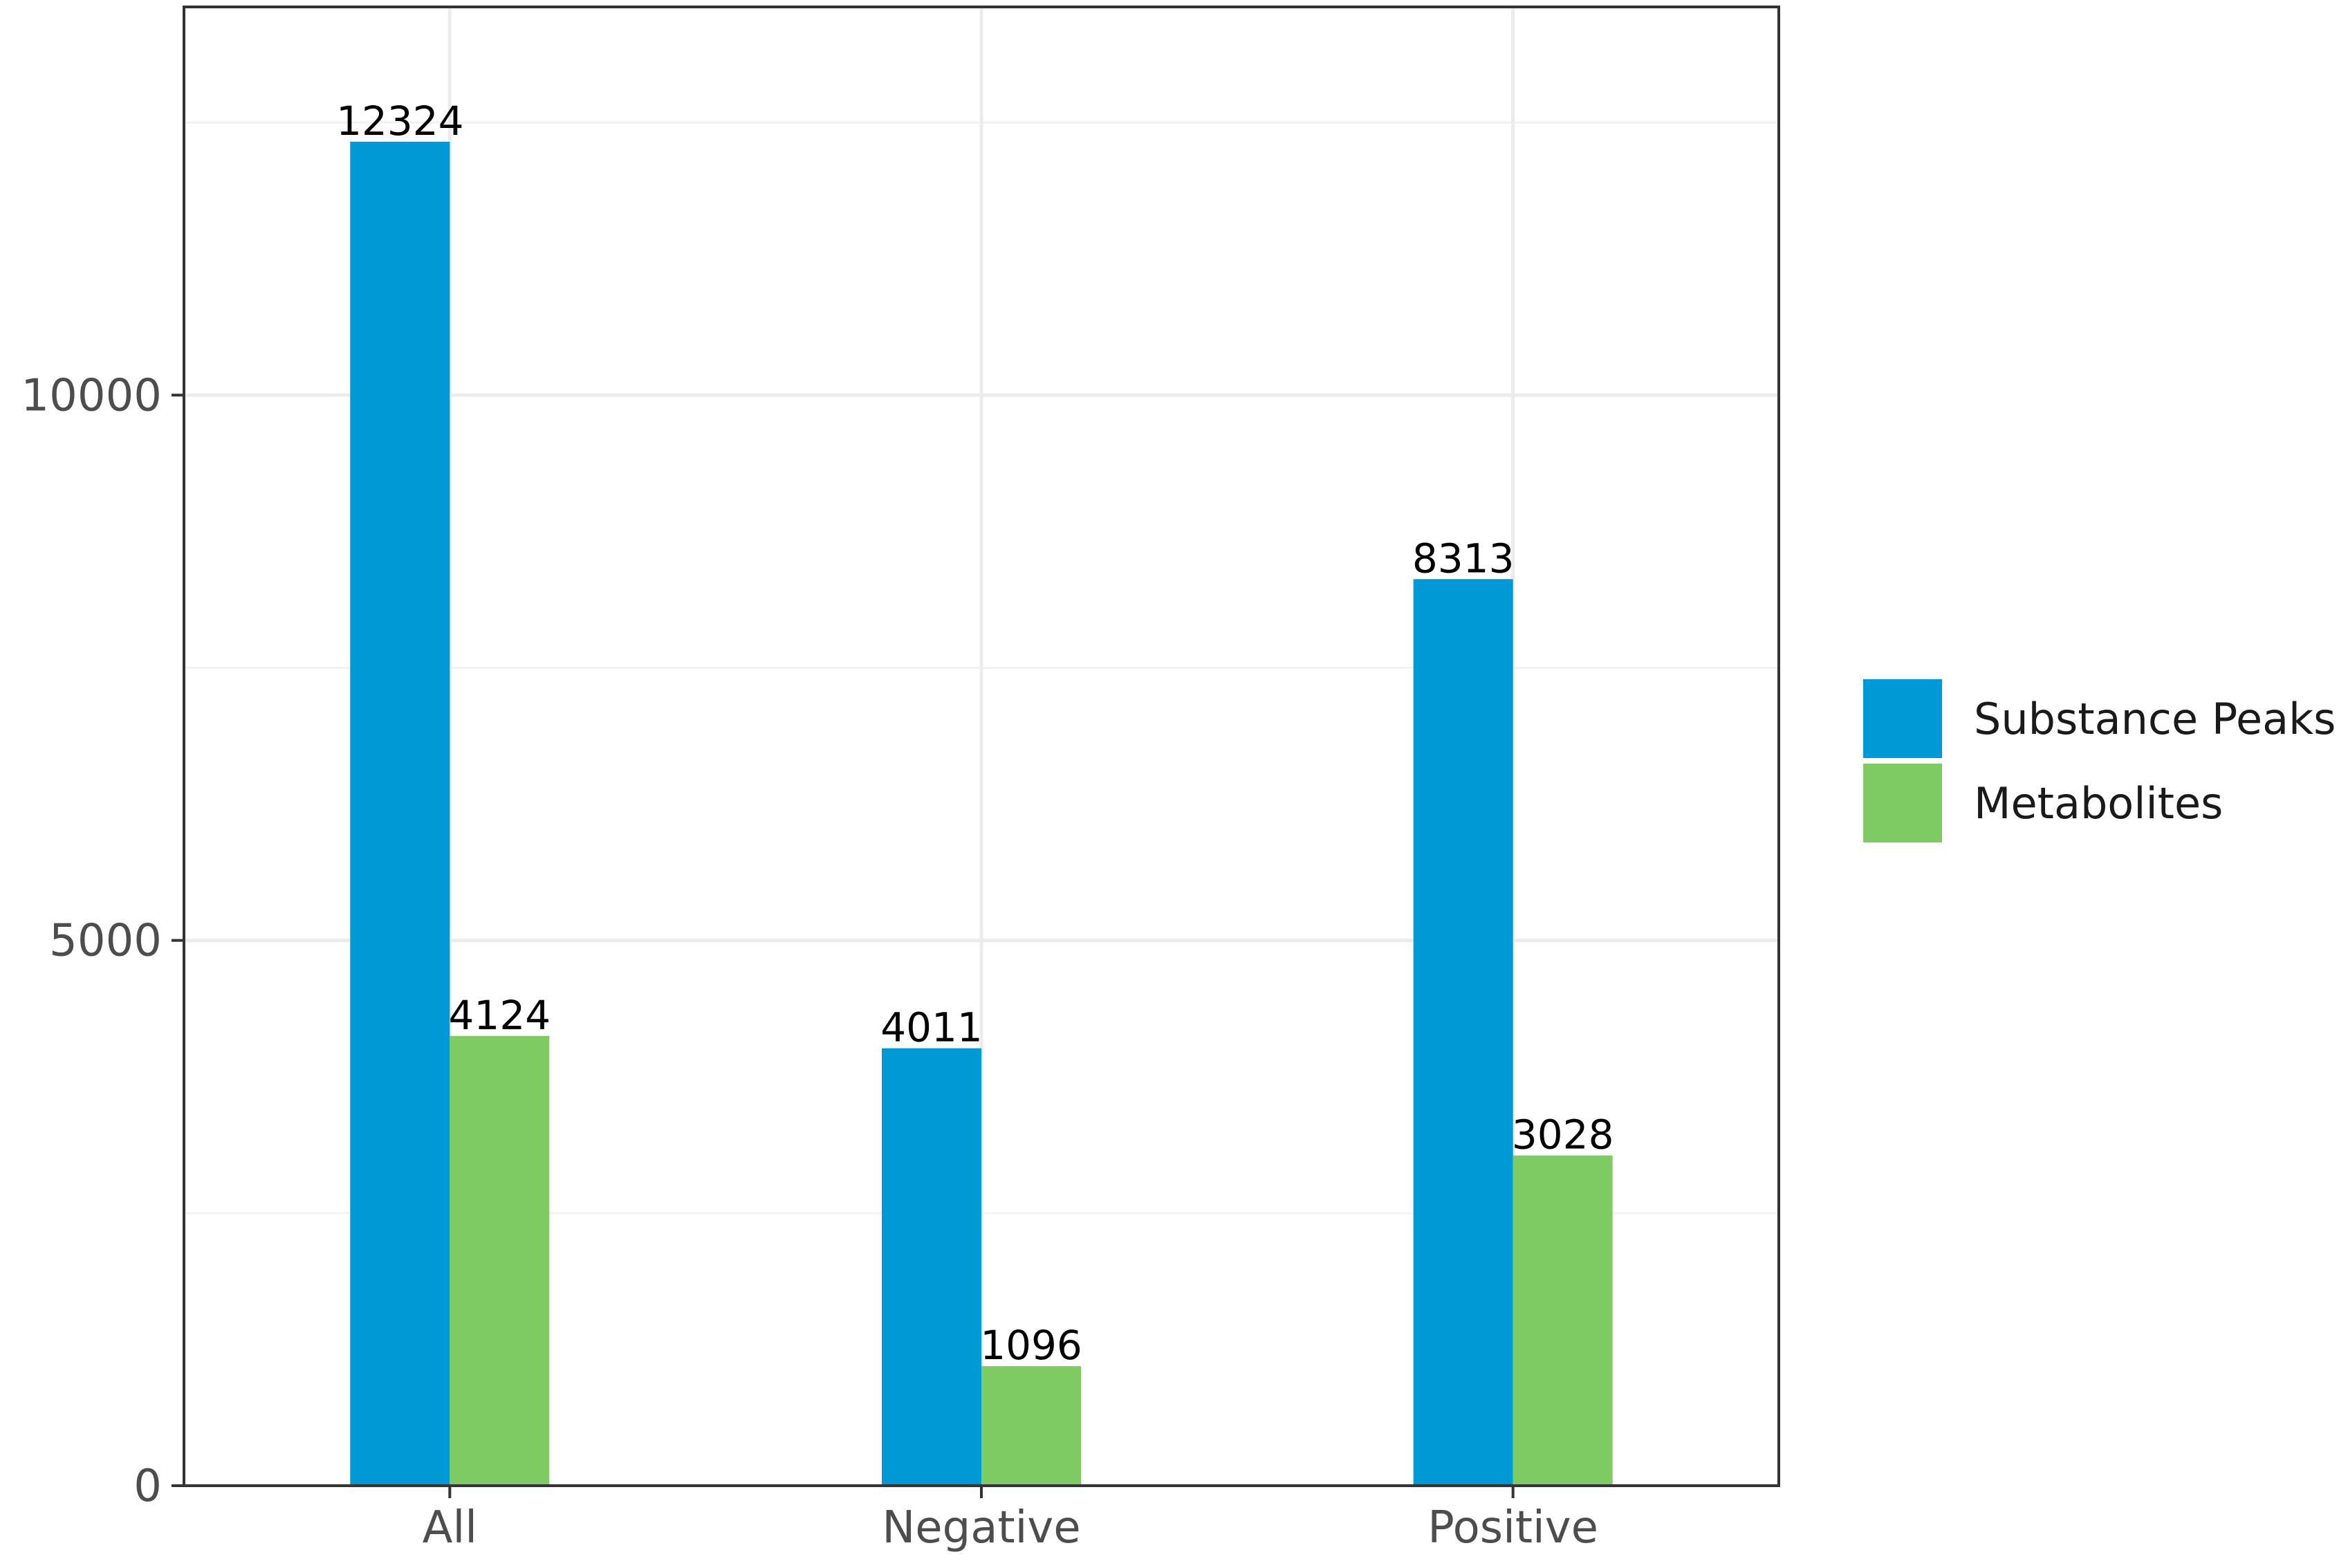 The width and height of the screenshot is (2339, 1568). Describe the element at coordinates (1512, 1527) in the screenshot. I see `x-tick-label: Positive` at that location.